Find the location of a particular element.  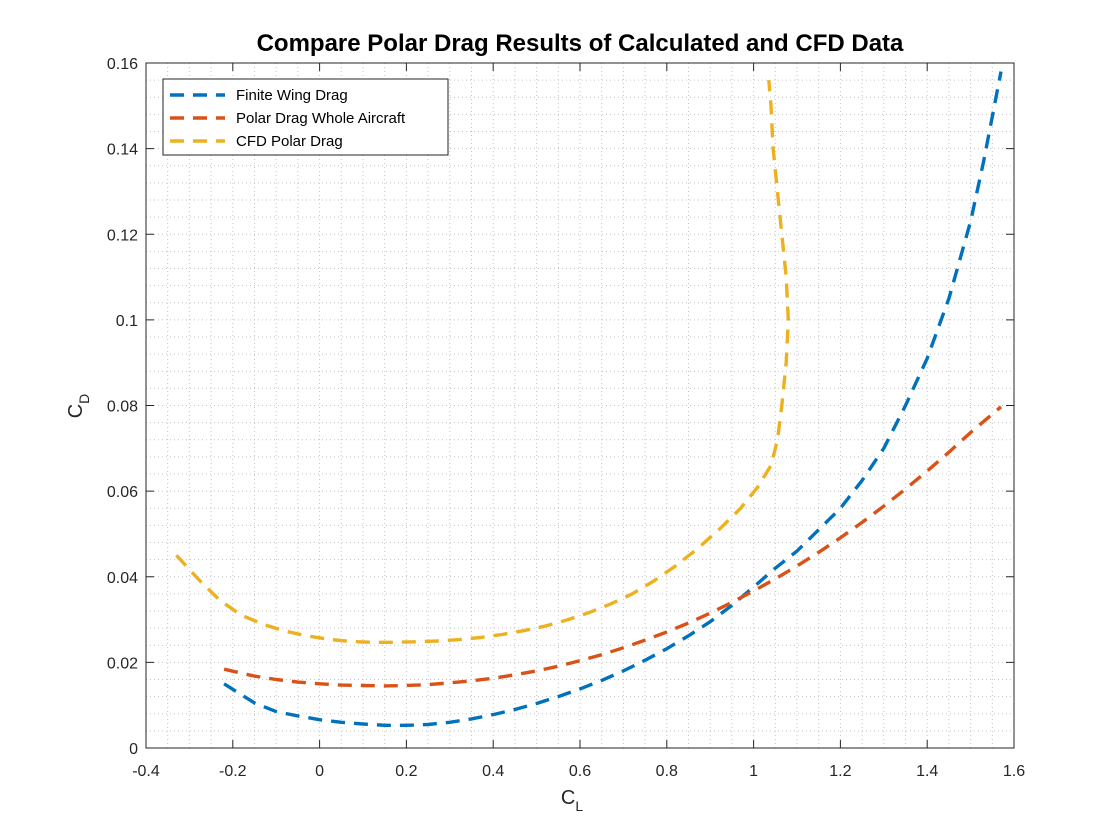

y-tick-label: 0.08 is located at coordinates (122, 407).